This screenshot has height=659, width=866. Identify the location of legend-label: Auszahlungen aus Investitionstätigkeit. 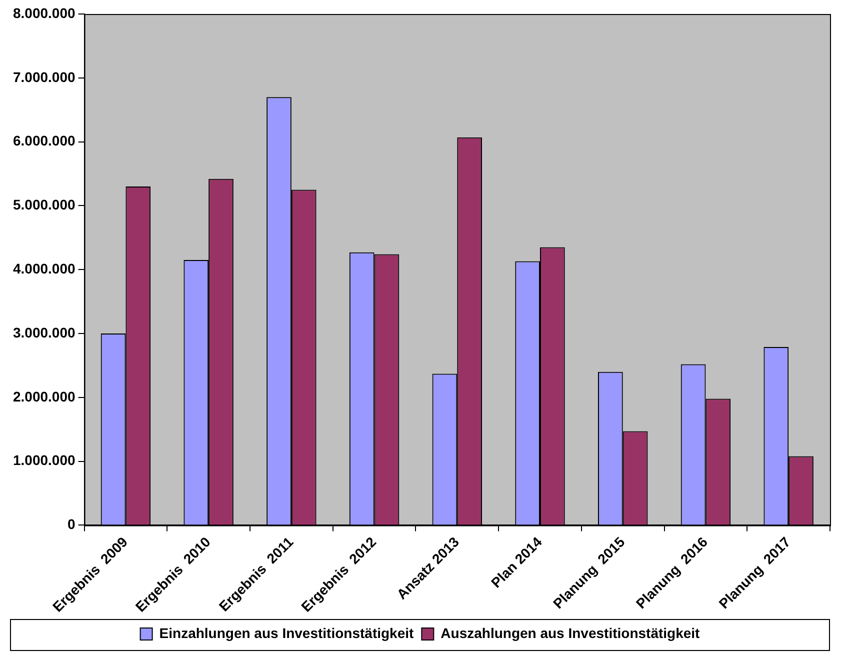
(570, 632).